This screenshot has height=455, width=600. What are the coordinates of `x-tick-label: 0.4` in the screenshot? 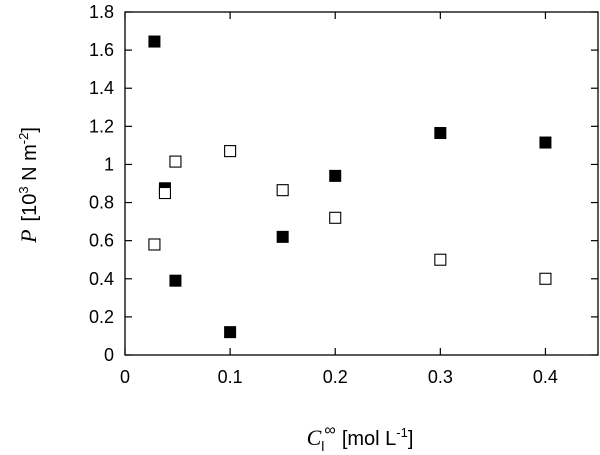 It's located at (545, 377).